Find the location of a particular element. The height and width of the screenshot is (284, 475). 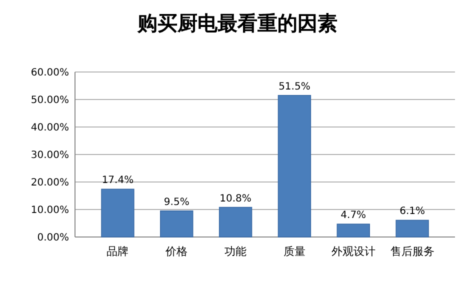

data-label: 17.4% is located at coordinates (118, 180).